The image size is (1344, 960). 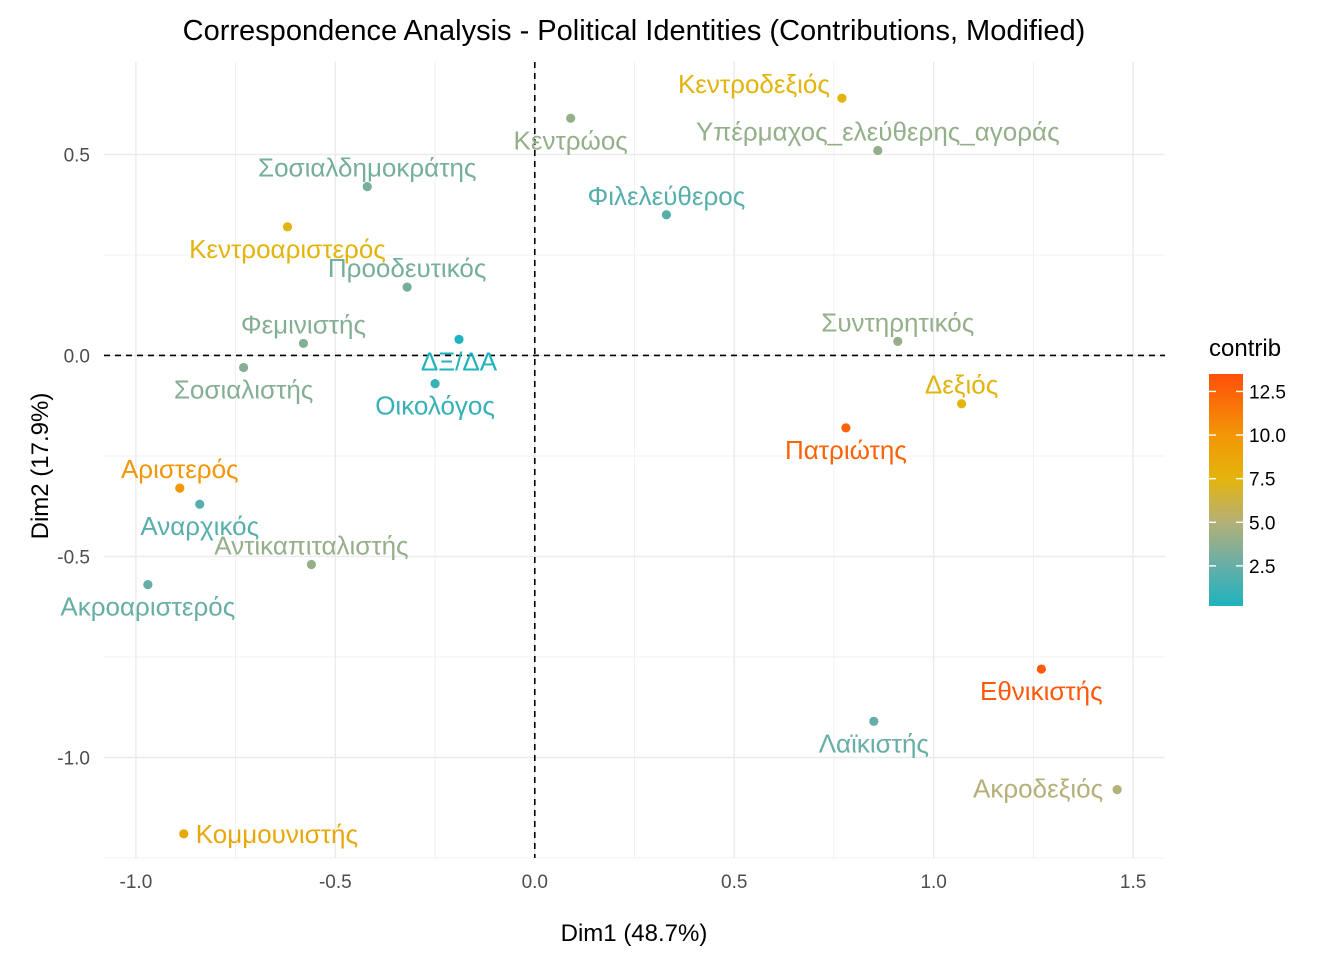 What do you see at coordinates (1267, 392) in the screenshot?
I see `legend-tick-label: 12.5` at bounding box center [1267, 392].